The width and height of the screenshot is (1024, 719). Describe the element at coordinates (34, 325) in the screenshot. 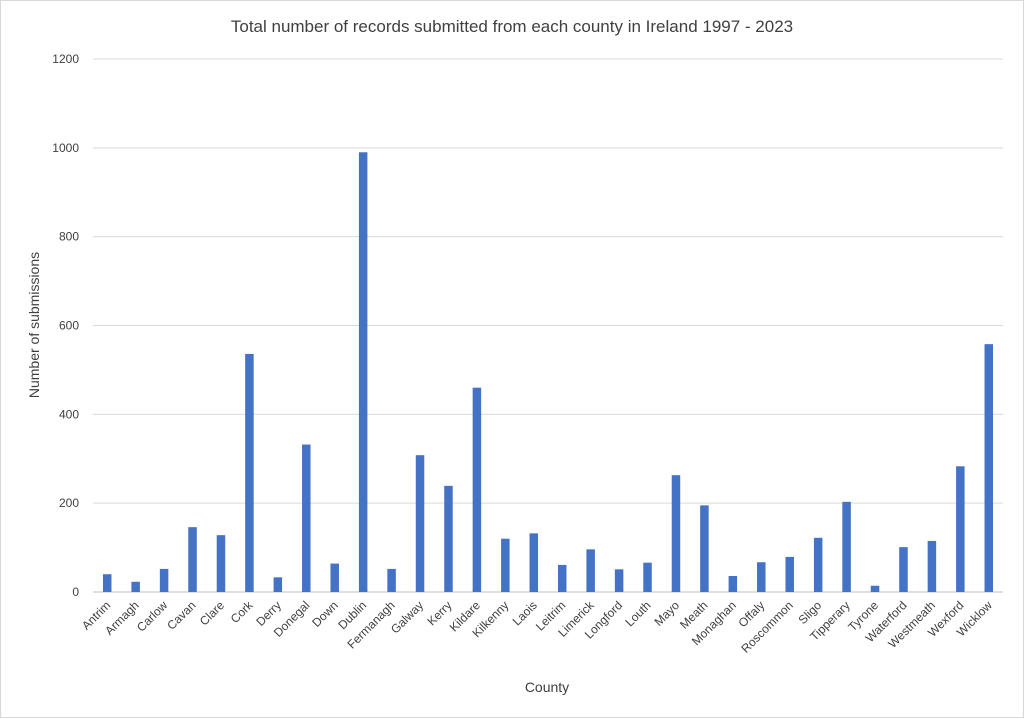

I see `y-axis-title: Number of submissions` at that location.